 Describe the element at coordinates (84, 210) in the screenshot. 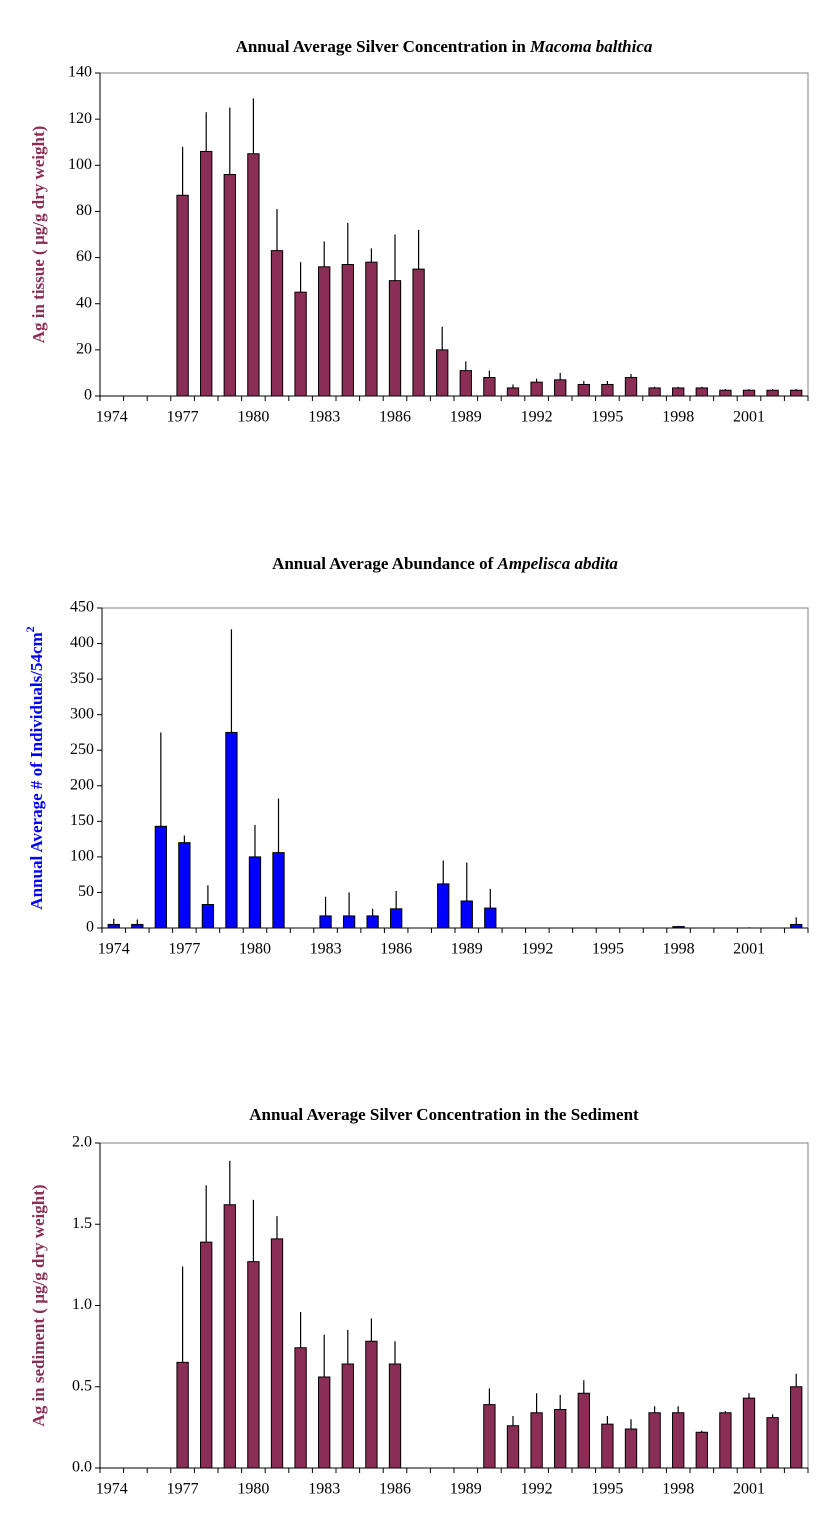

I see `y-tick-label: 80` at that location.